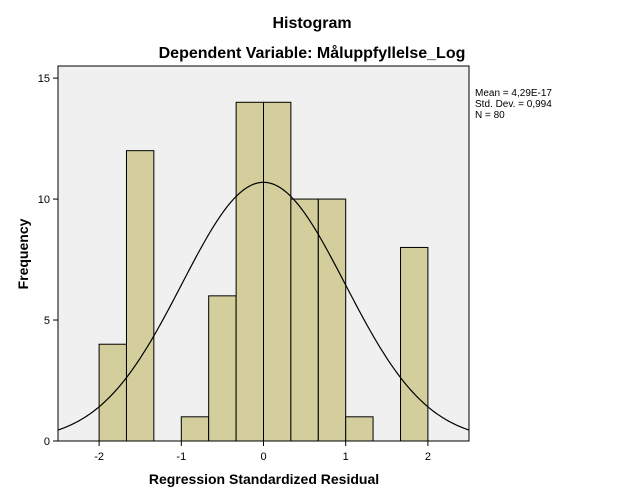 The image size is (626, 501). Describe the element at coordinates (490, 115) in the screenshot. I see `stats-n: N = 80` at that location.